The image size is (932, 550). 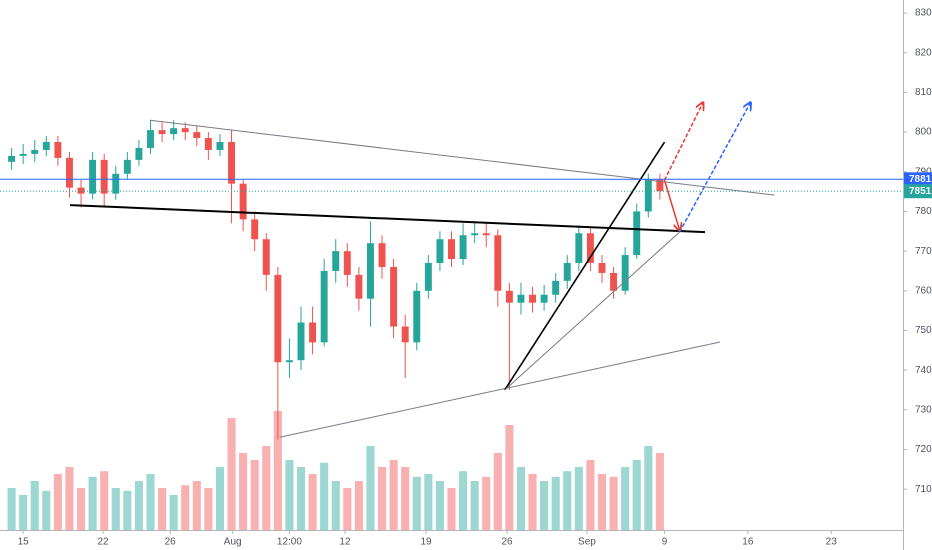 What do you see at coordinates (345, 542) in the screenshot?
I see `x-tick-label: 12` at bounding box center [345, 542].